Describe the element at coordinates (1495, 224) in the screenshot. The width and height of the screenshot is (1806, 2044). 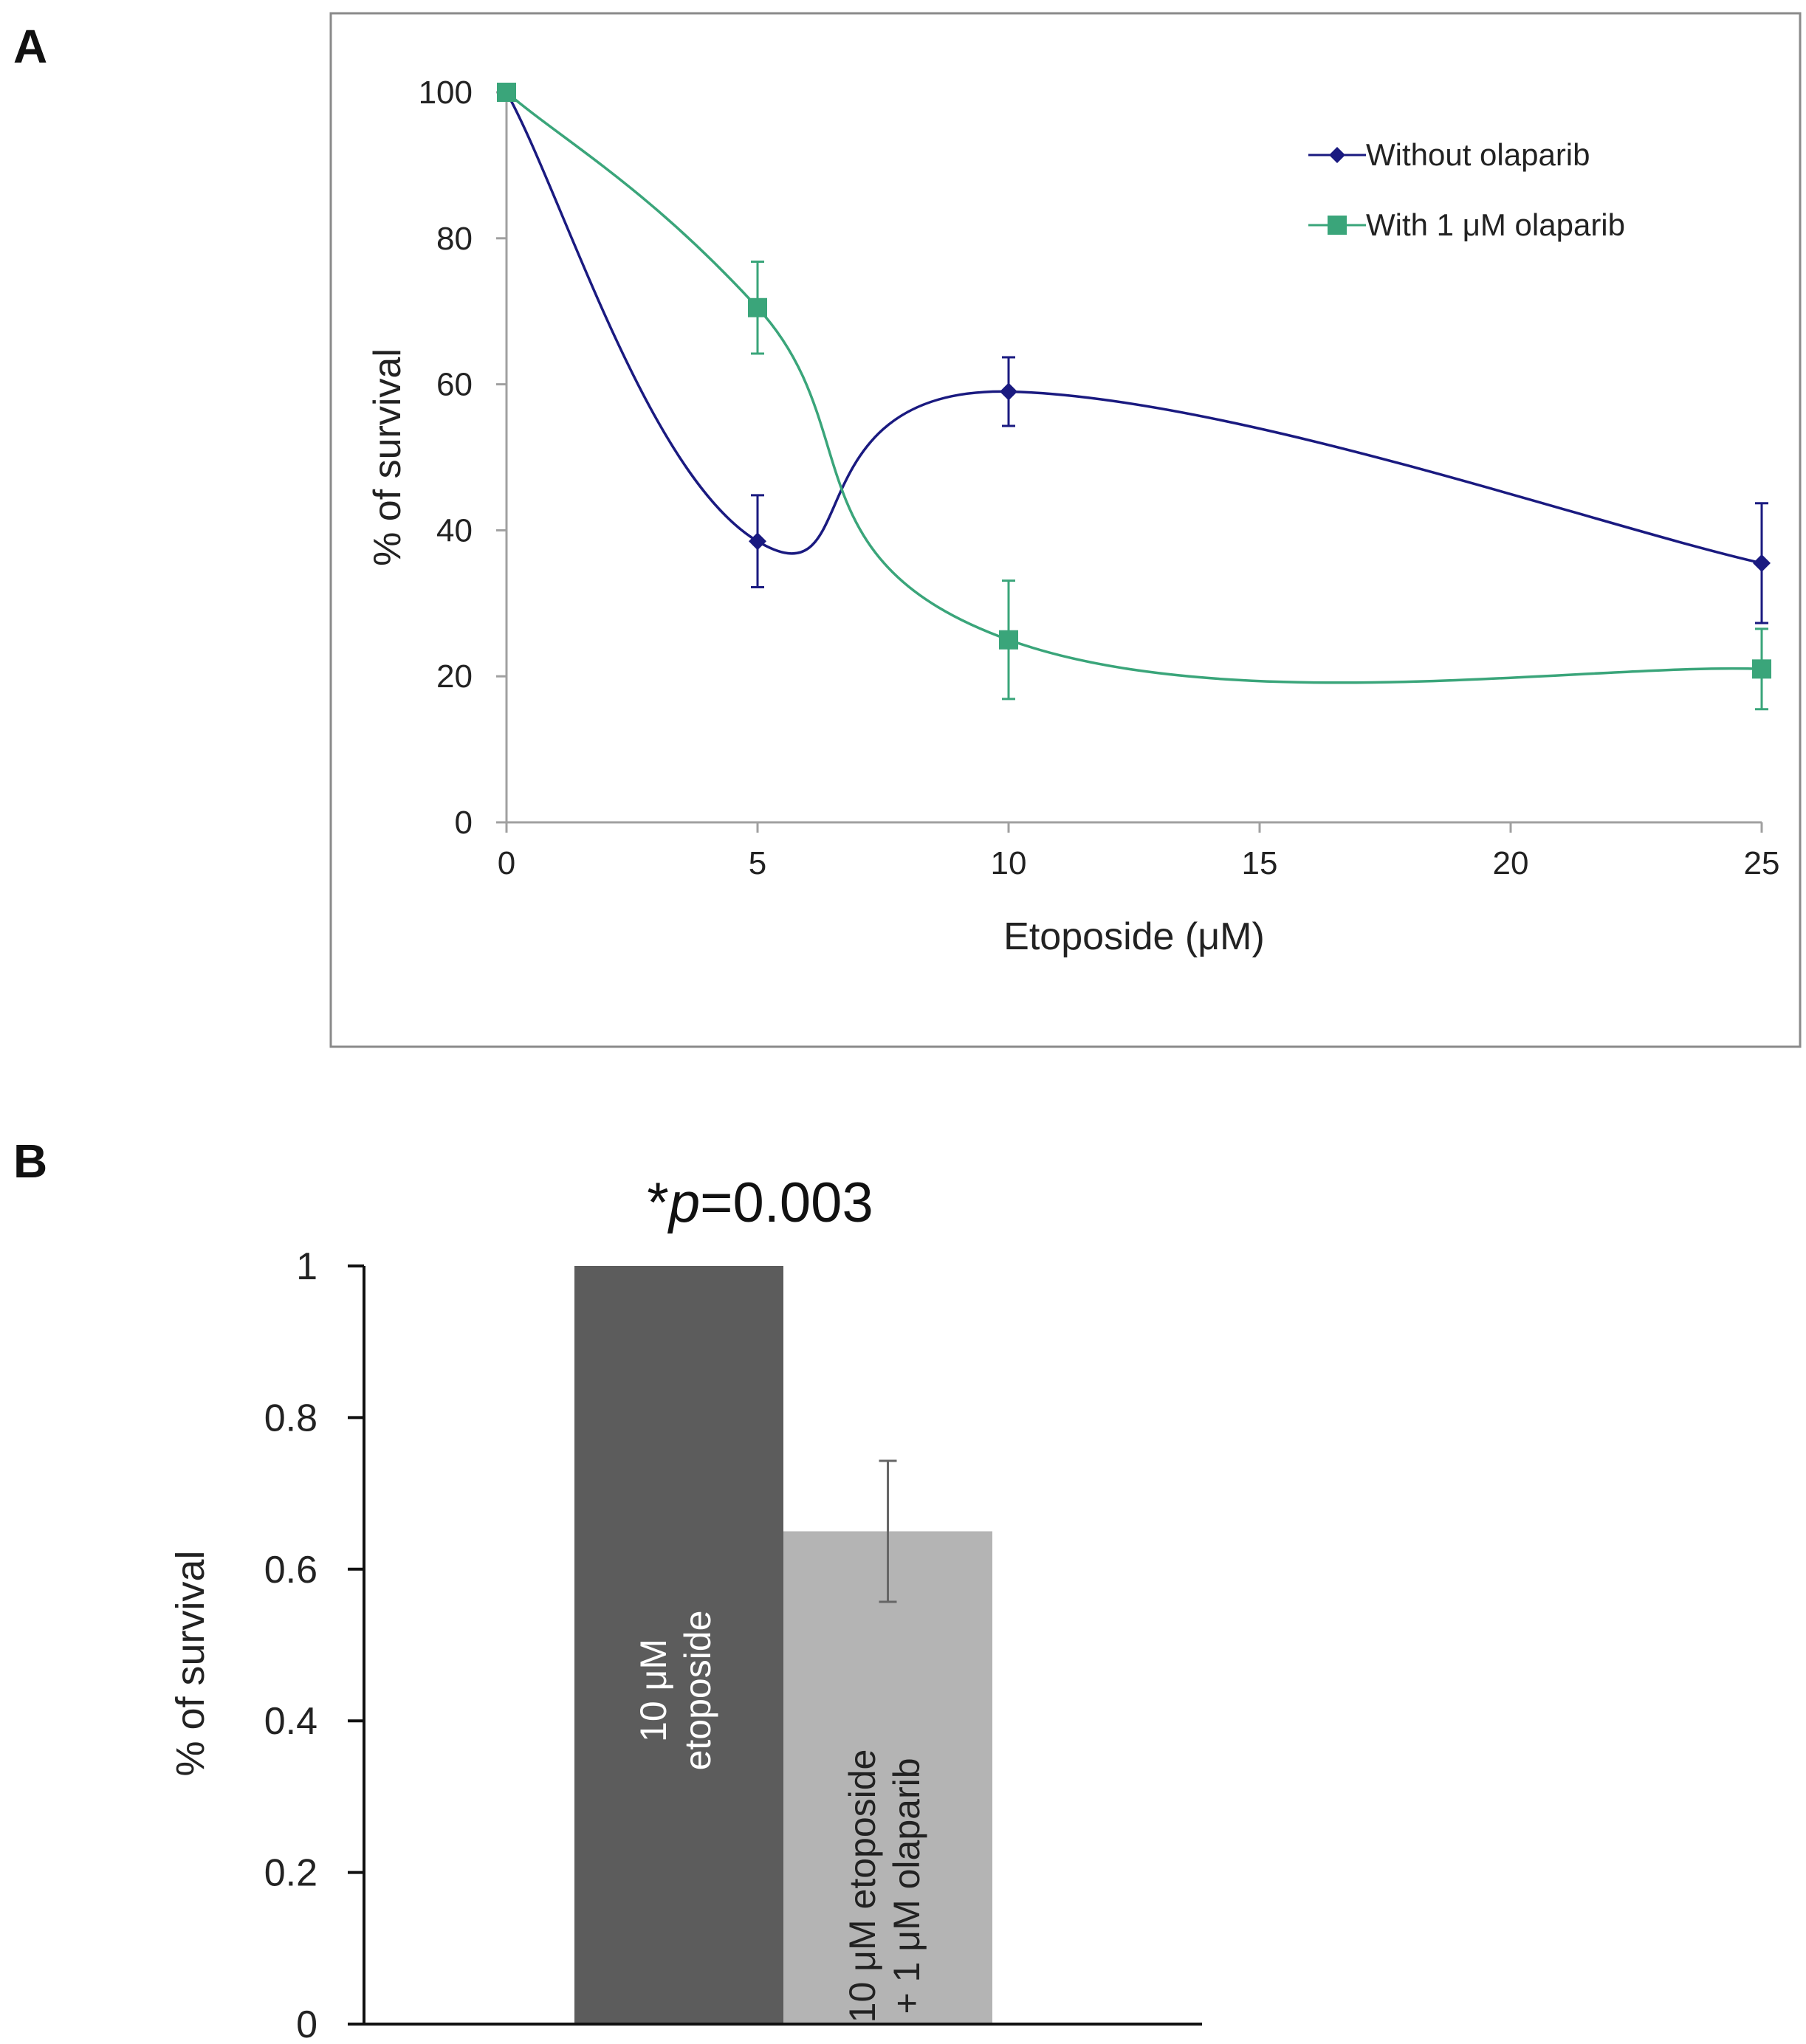
I see `legend-label-with-olaparib: With 1 μM olaparib` at that location.